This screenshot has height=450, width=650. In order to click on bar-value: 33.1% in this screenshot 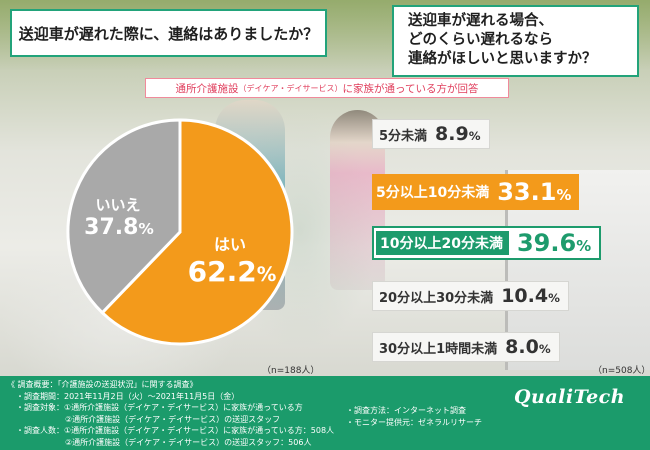, I will do `click(534, 192)`.